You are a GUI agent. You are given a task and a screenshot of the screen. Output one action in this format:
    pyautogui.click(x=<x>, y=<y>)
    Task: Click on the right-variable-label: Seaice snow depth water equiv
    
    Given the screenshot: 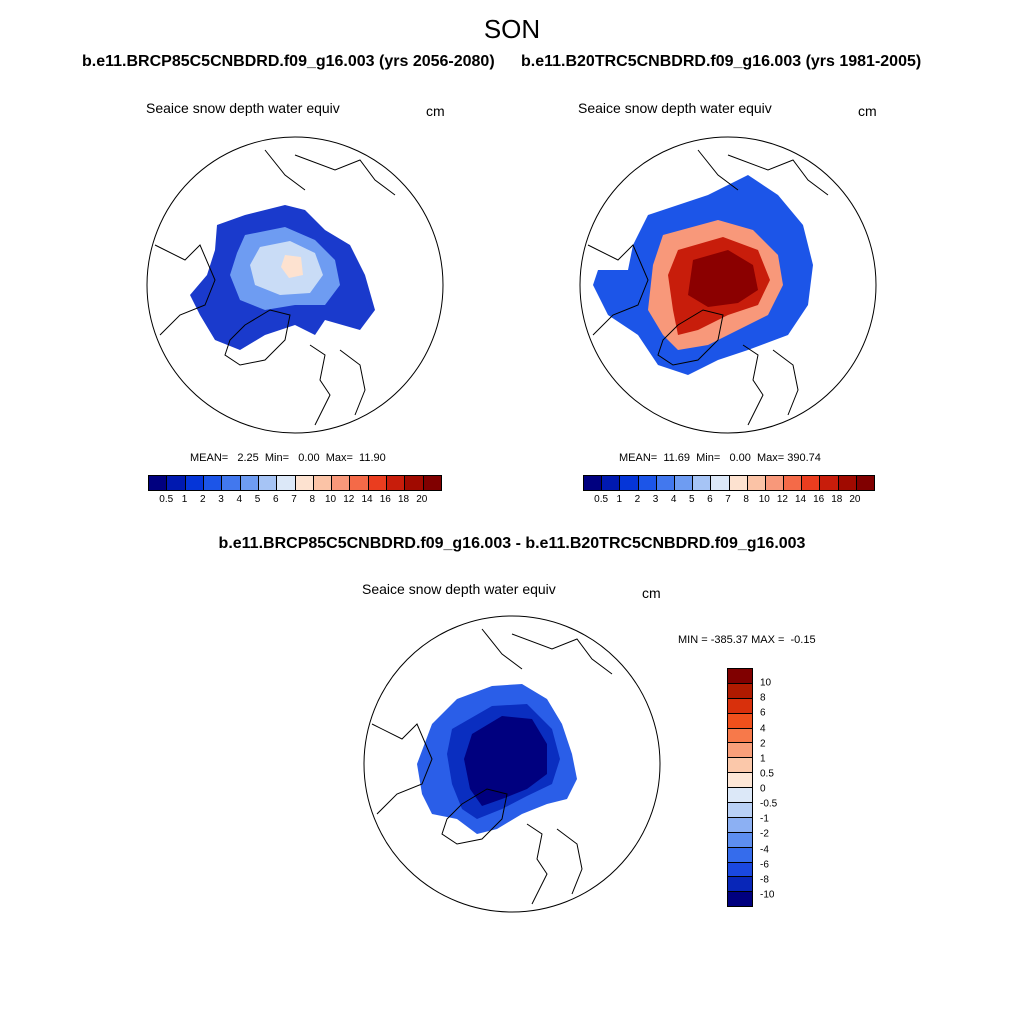 What is the action you would take?
    pyautogui.click(x=675, y=108)
    